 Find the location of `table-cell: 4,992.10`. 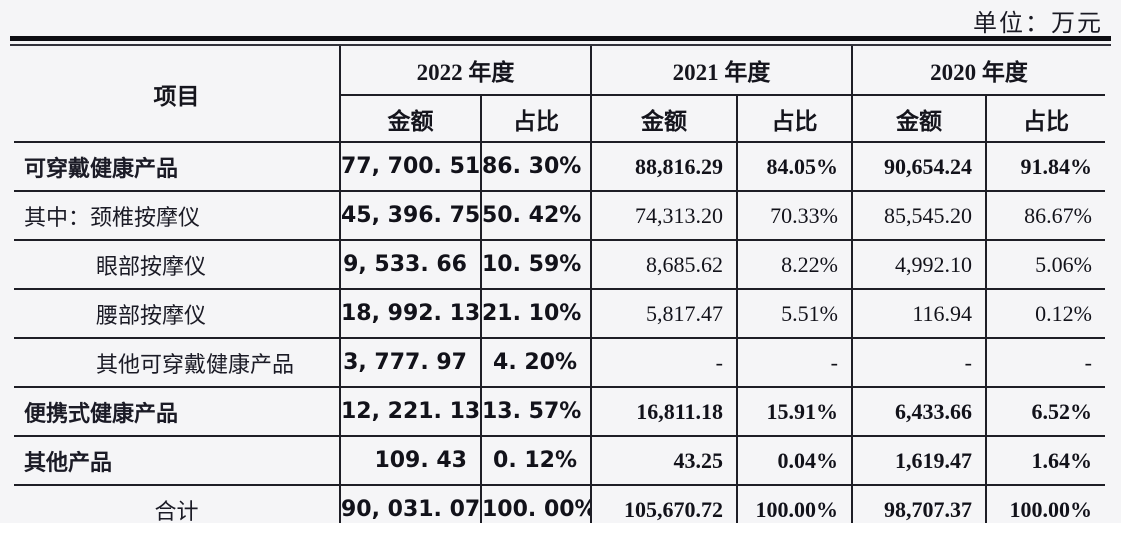

table-cell: 4,992.10 is located at coordinates (918, 265).